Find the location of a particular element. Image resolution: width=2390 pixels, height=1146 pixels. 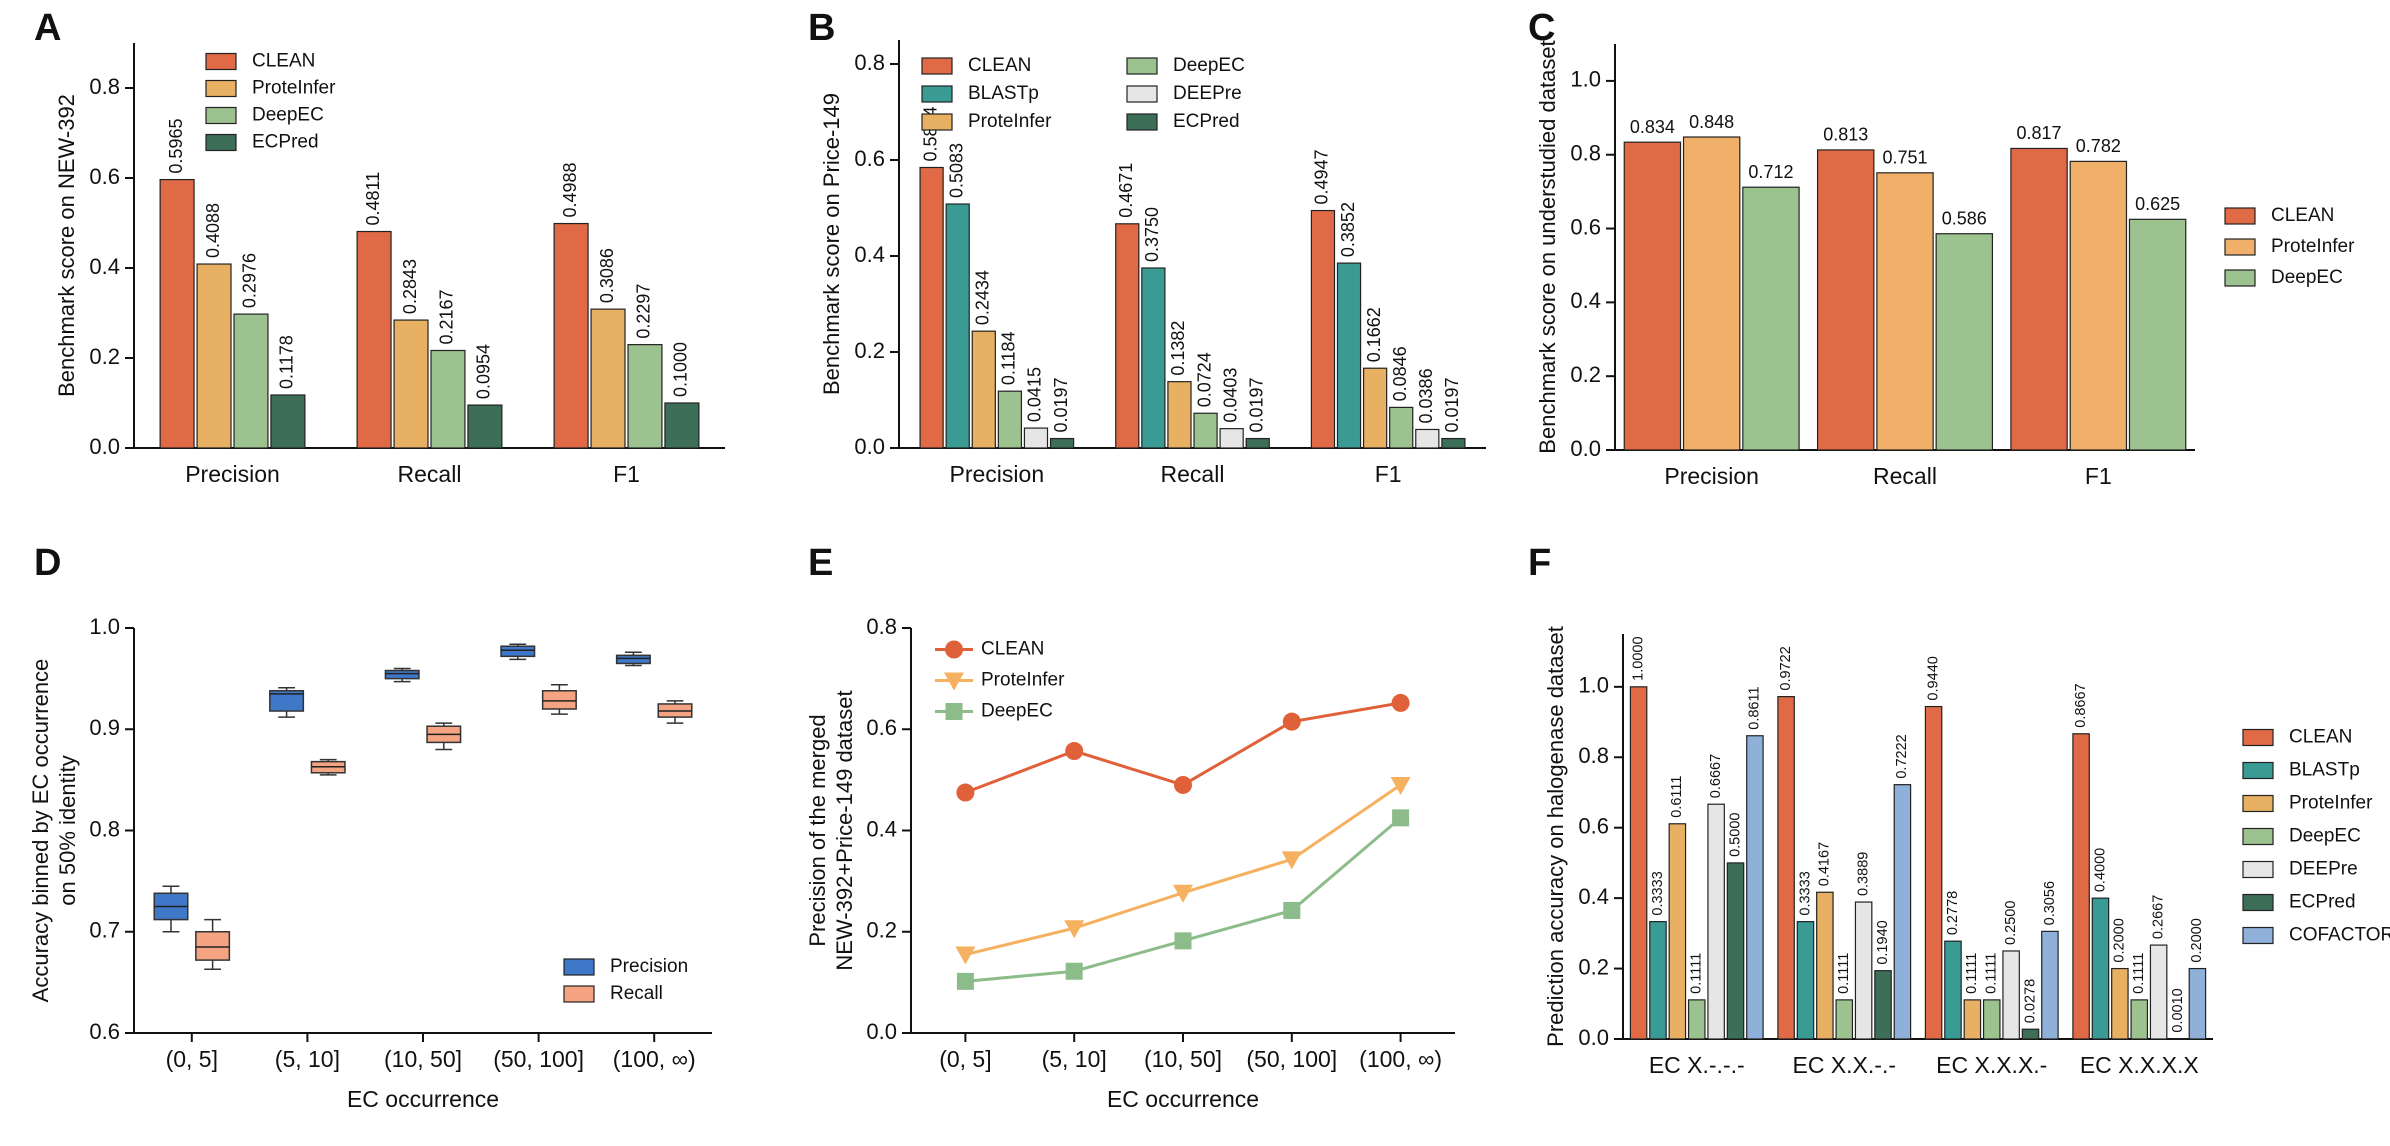

x-tick-label: (0, 5] is located at coordinates (192, 1059).